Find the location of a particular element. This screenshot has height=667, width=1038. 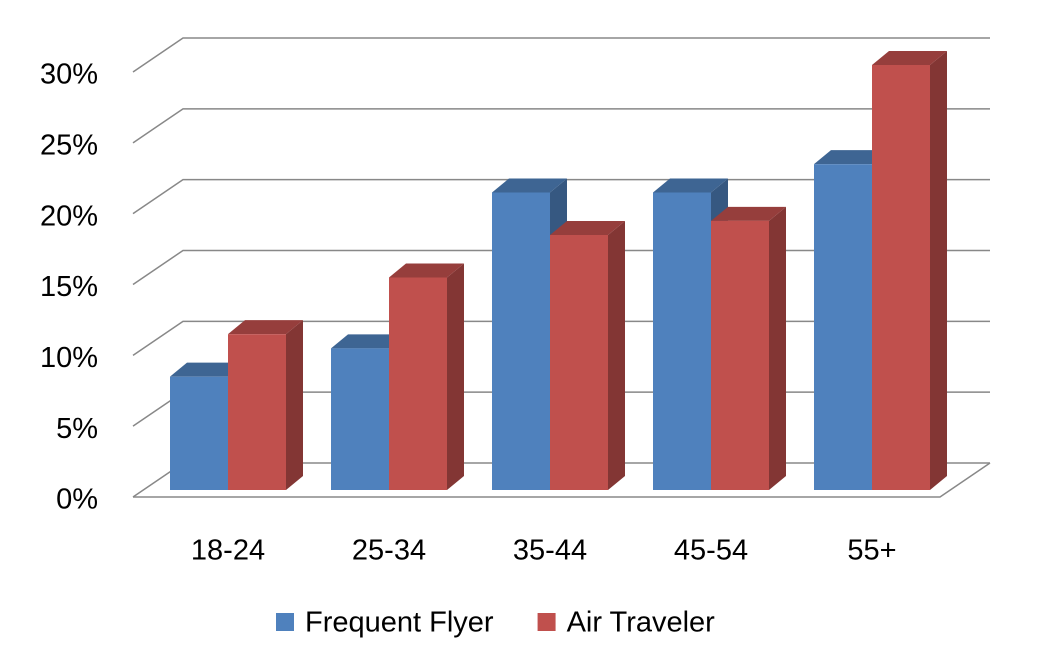

x-tick-label: 18-24 is located at coordinates (228, 551).